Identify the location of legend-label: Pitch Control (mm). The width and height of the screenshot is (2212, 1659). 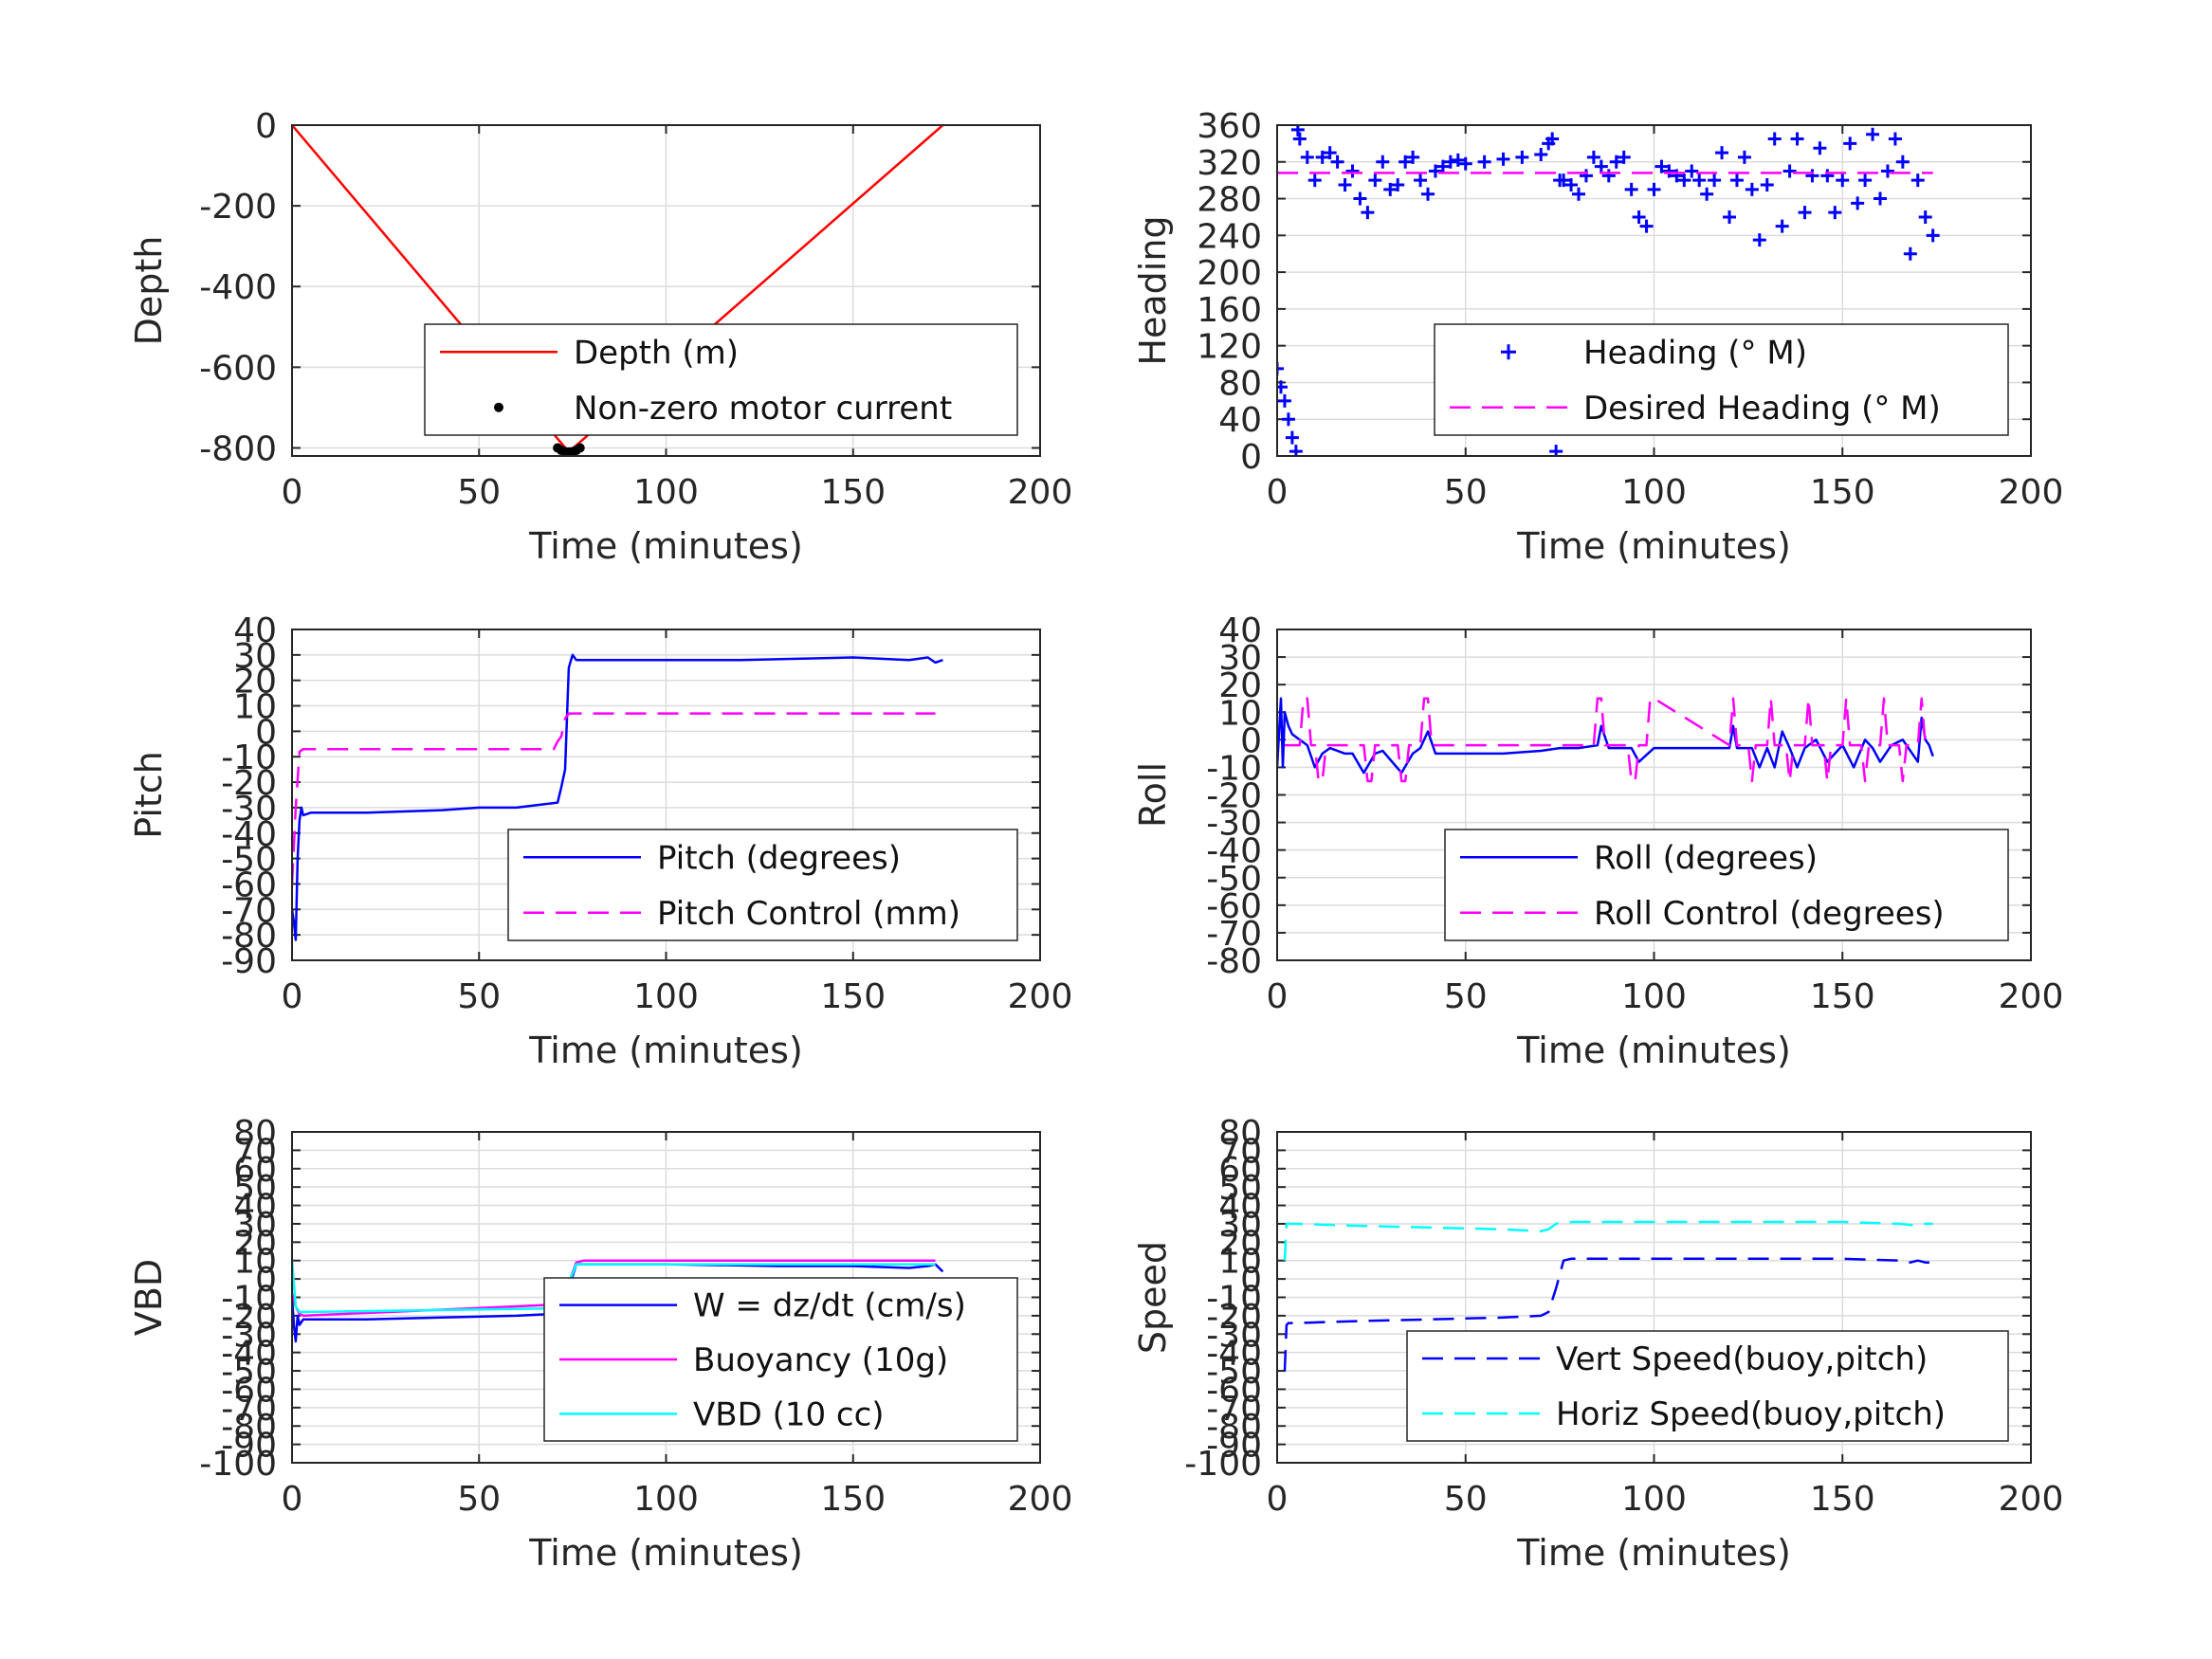
(808, 914).